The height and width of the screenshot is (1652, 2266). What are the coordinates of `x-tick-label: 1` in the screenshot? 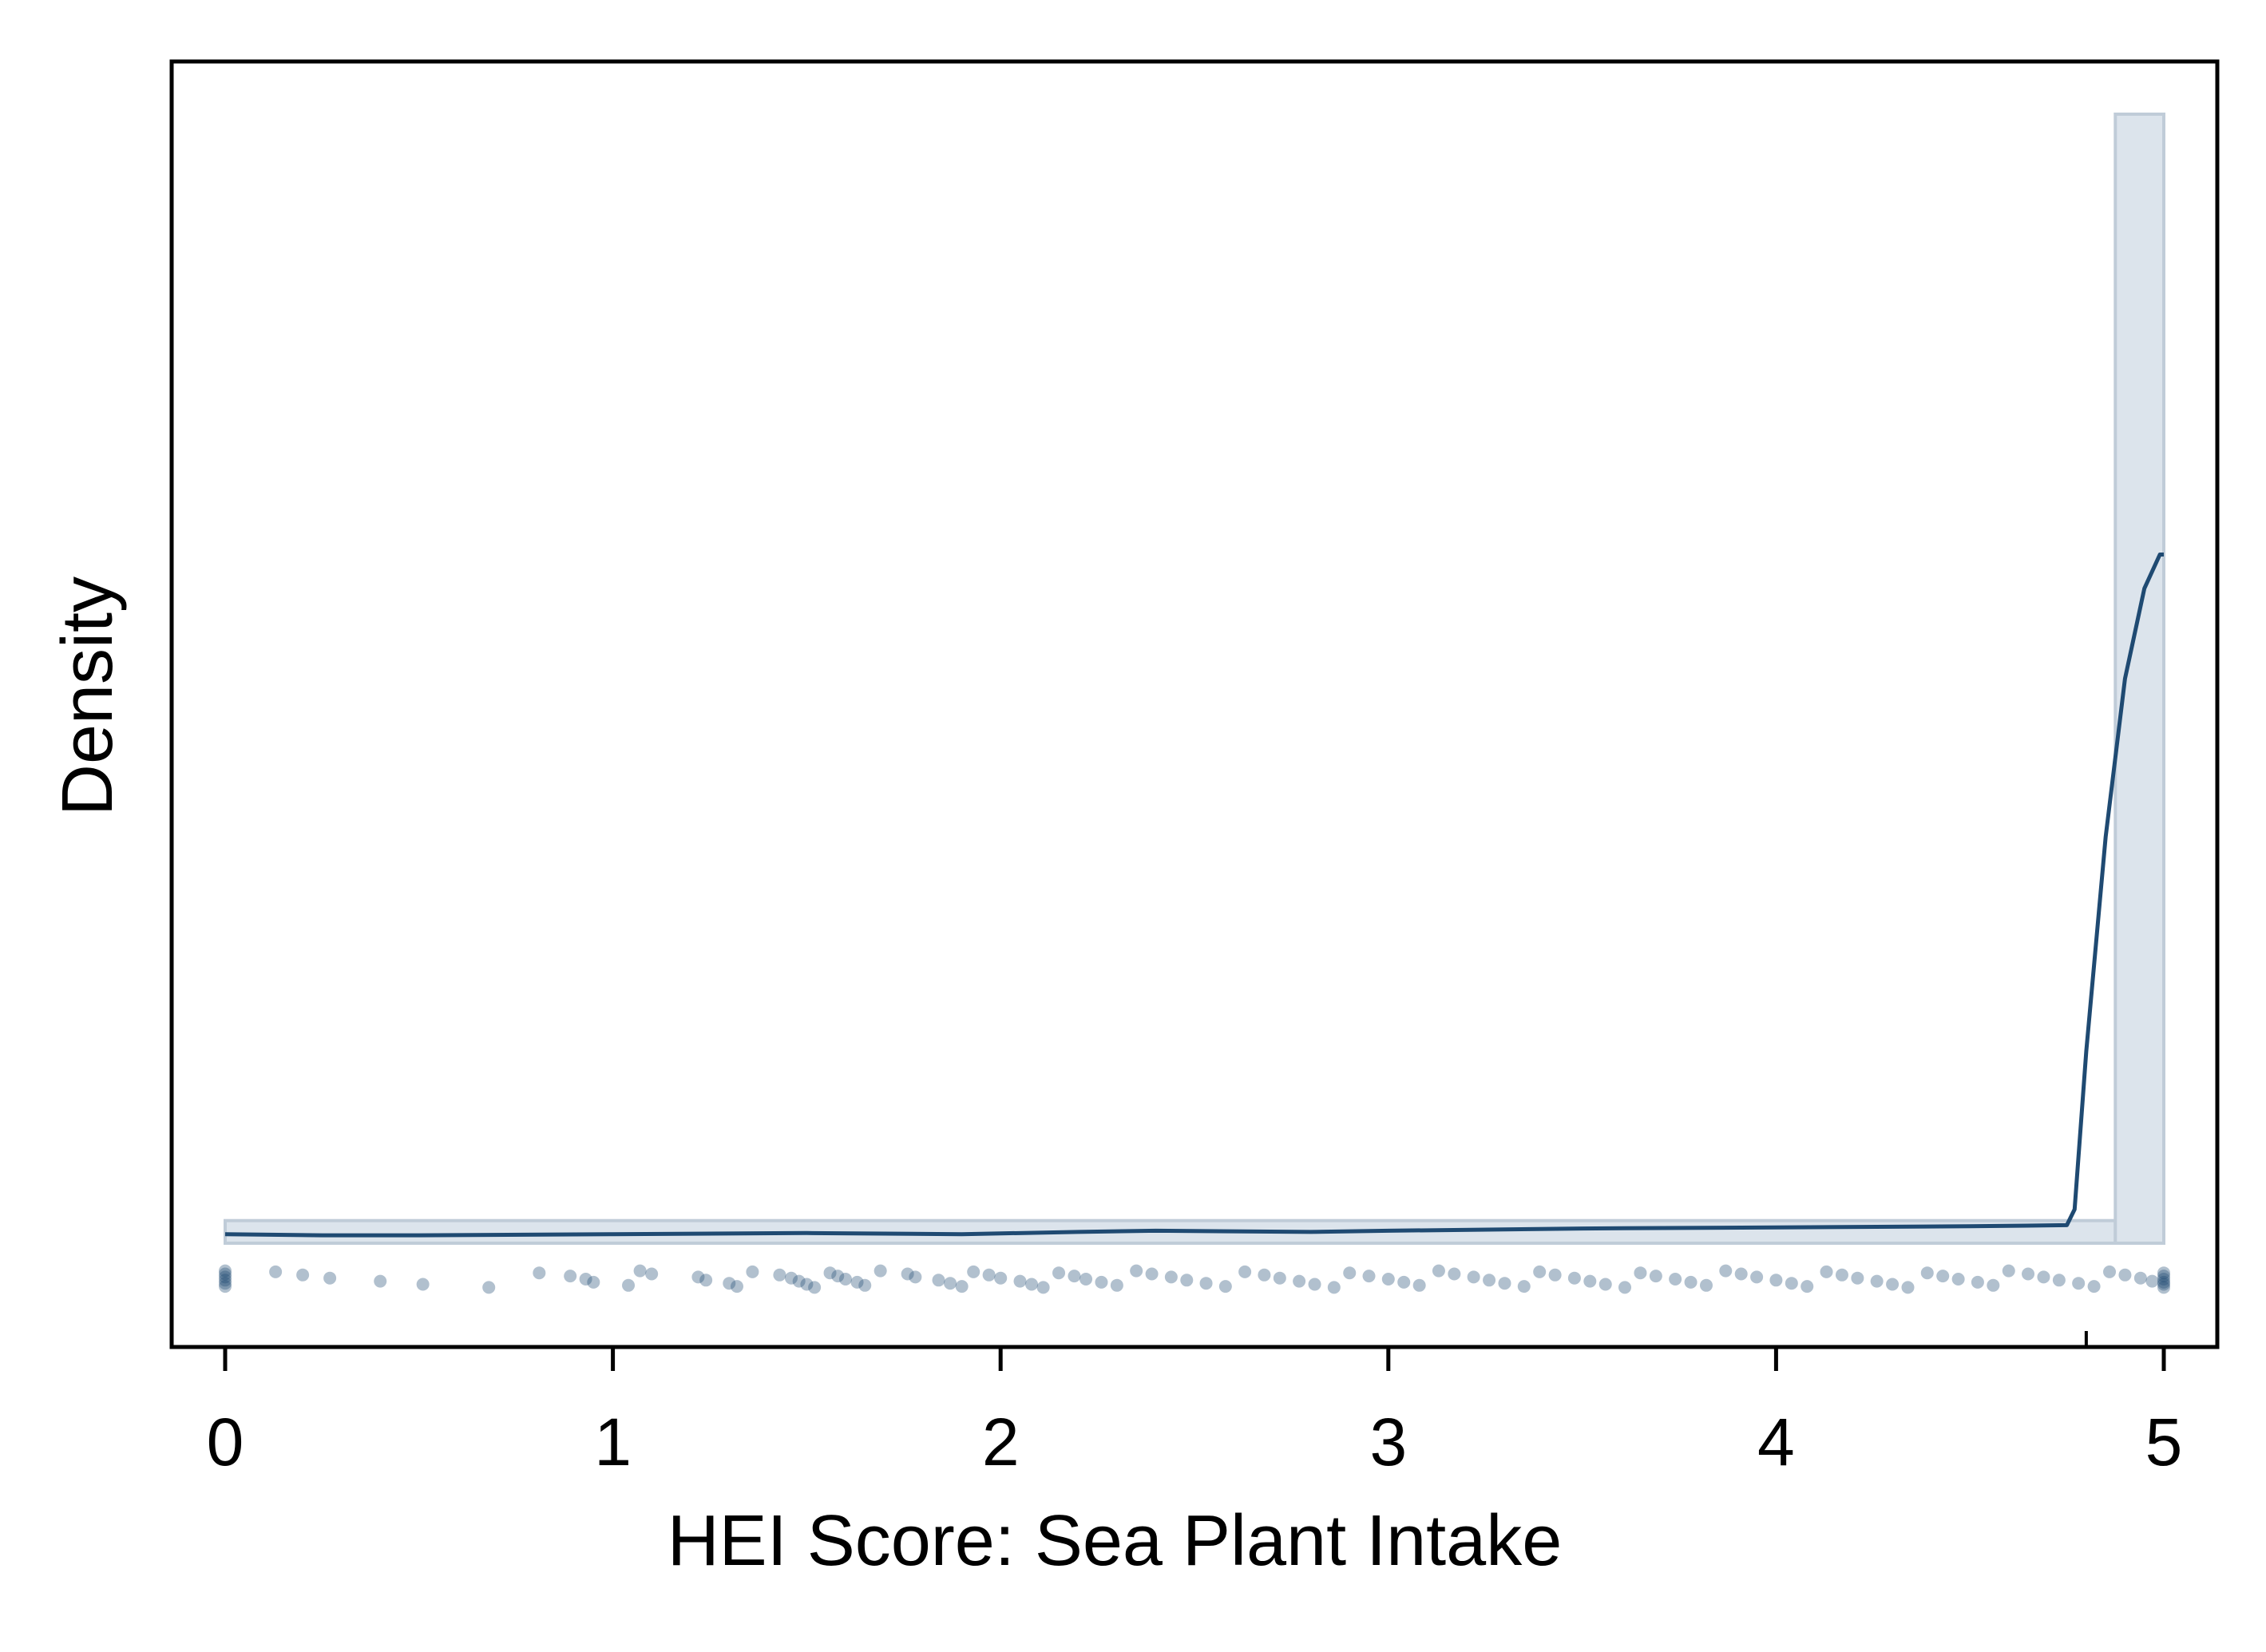 It's located at (613, 1442).